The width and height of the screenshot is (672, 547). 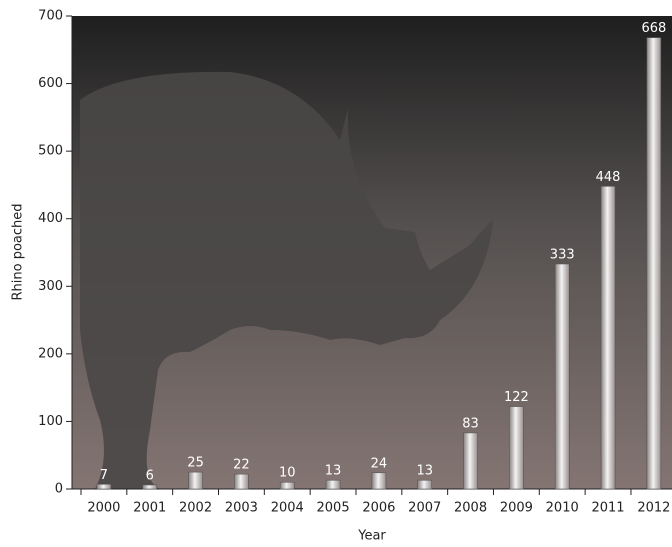 What do you see at coordinates (50, 151) in the screenshot?
I see `y-tick-label: 500` at bounding box center [50, 151].